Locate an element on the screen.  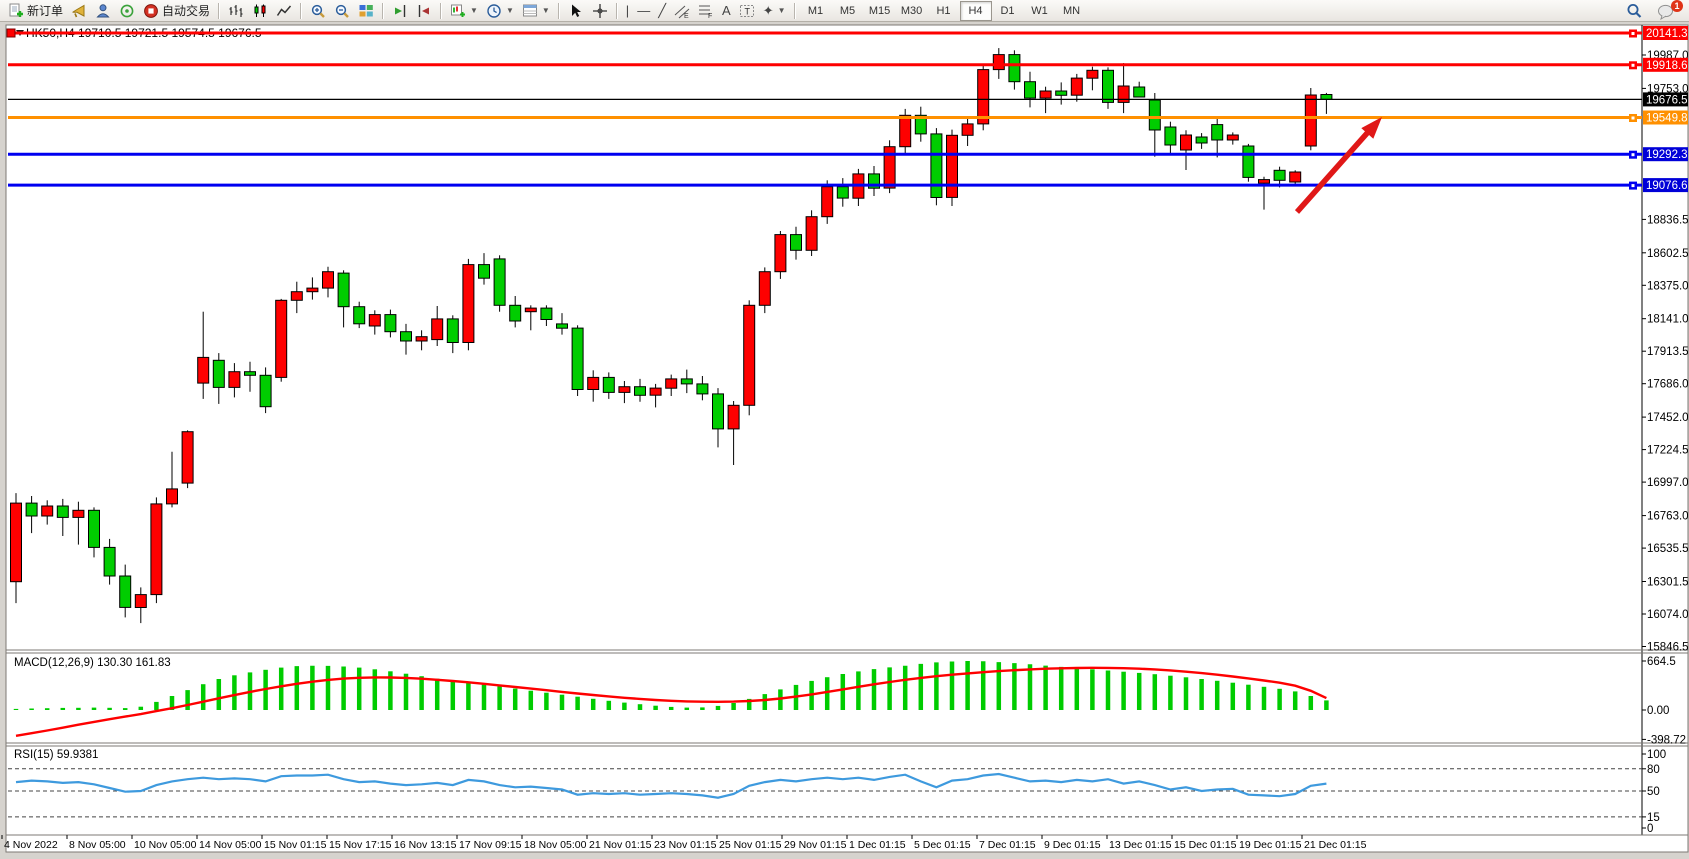
text-label-button: T is located at coordinates (747, 11).